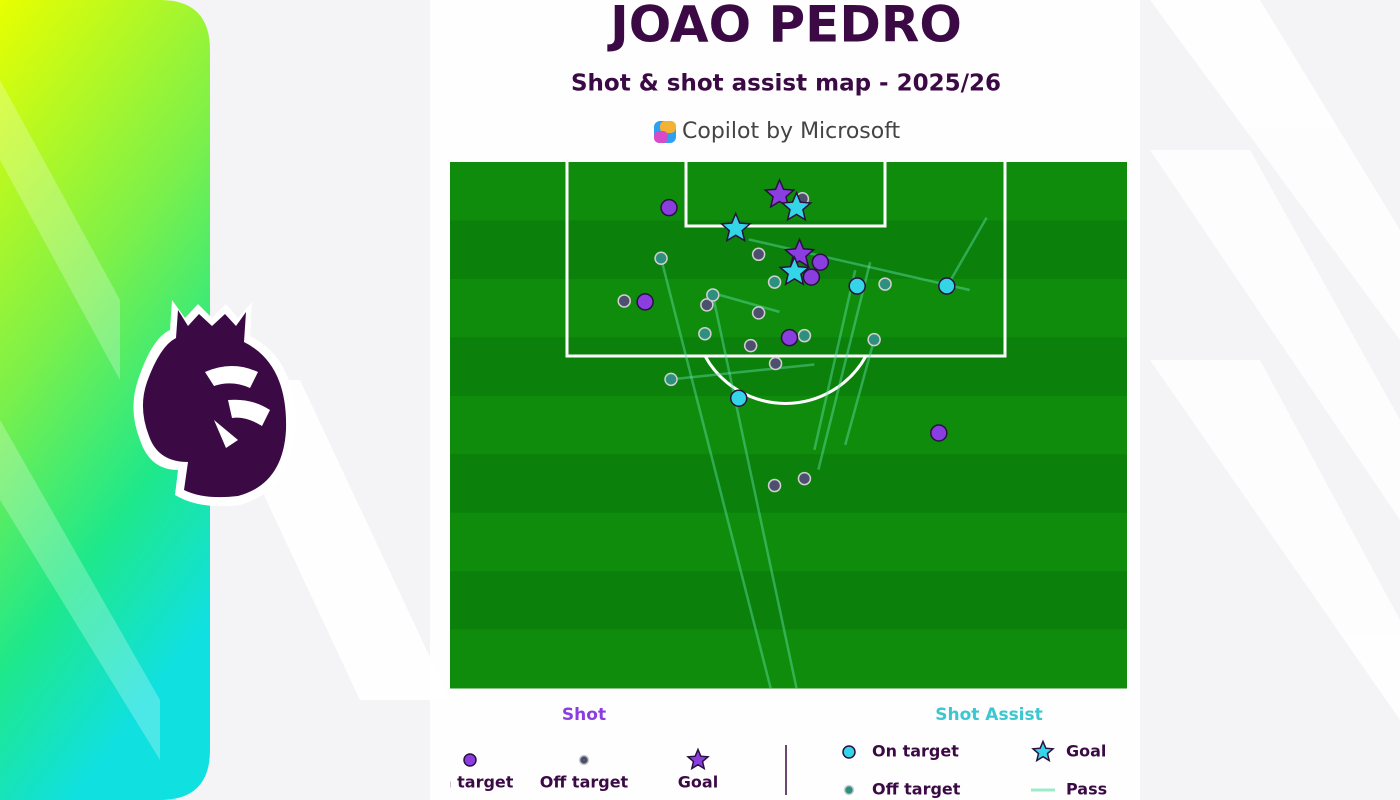  Describe the element at coordinates (989, 715) in the screenshot. I see `legend-group-title: Shot Assist` at that location.